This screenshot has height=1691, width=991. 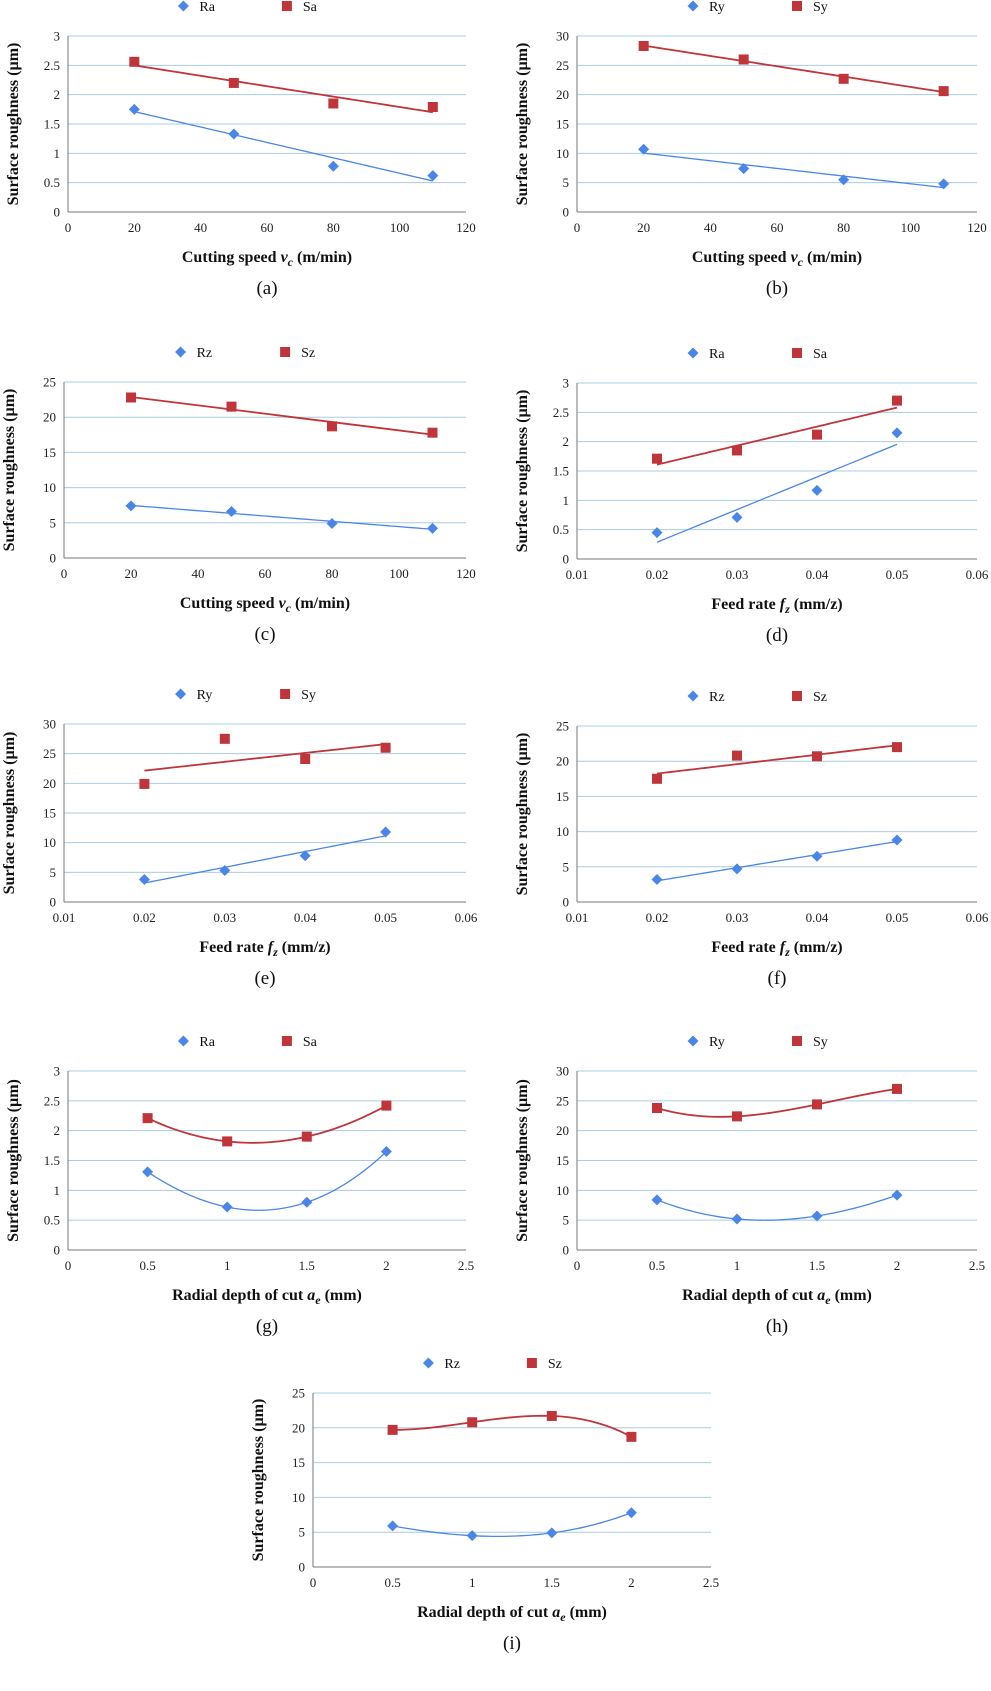 What do you see at coordinates (657, 917) in the screenshot?
I see `x-tick-label: 0.02` at bounding box center [657, 917].